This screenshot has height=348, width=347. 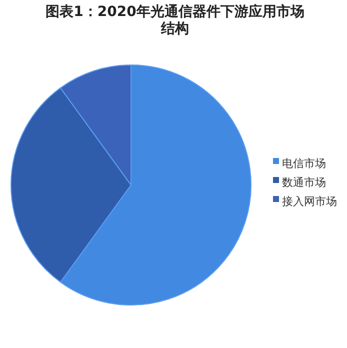 I want to click on legend-label: 电信市场, so click(x=304, y=163).